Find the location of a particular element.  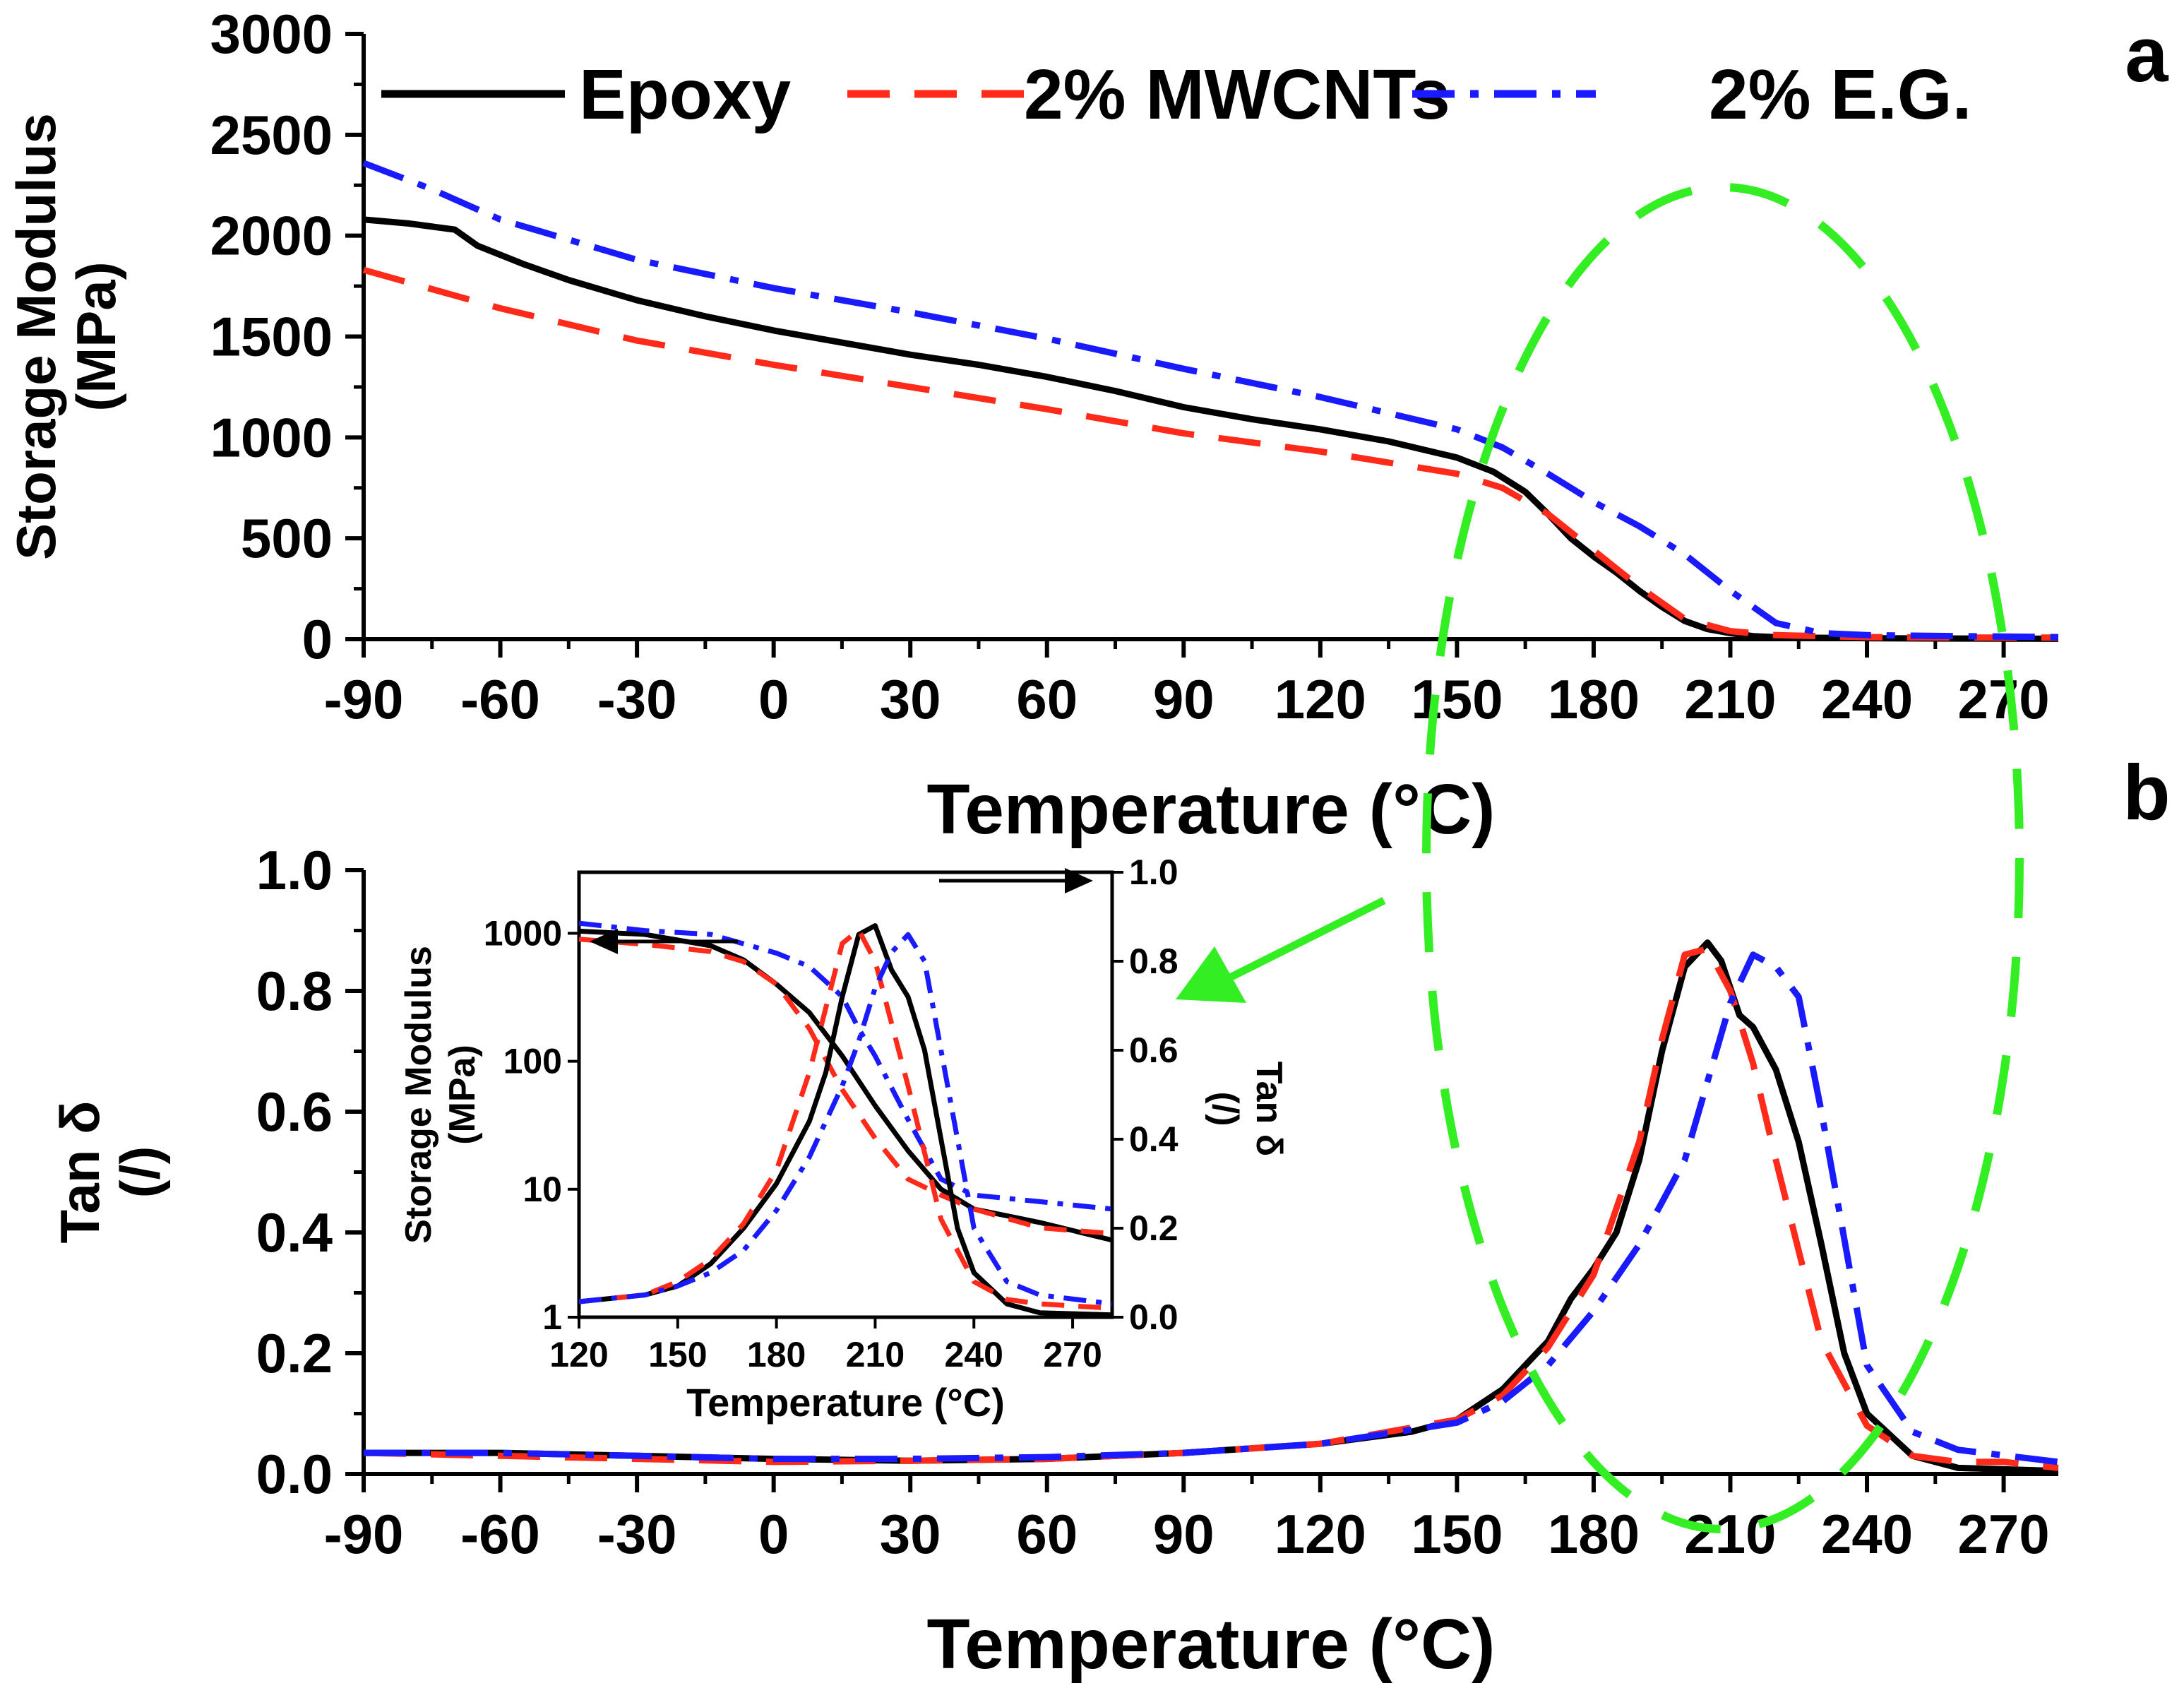

inset-y-right-tick-label: 0.6 is located at coordinates (1153, 1050).